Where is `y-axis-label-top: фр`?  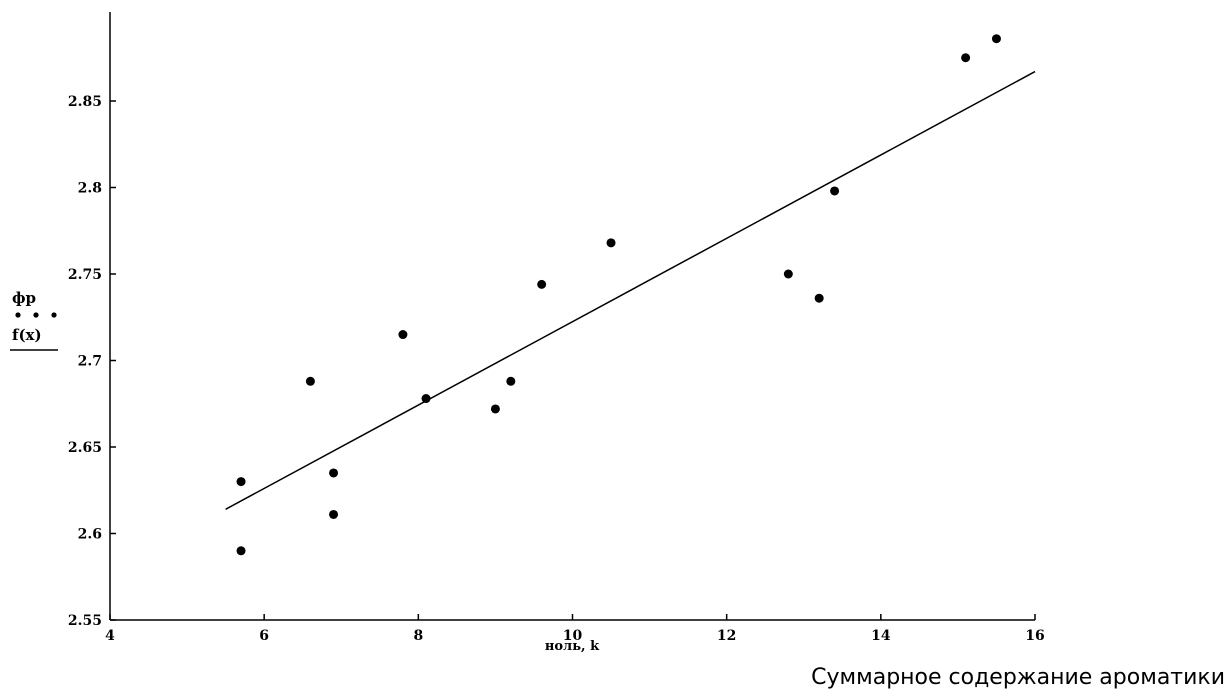 y-axis-label-top: фр is located at coordinates (24, 298).